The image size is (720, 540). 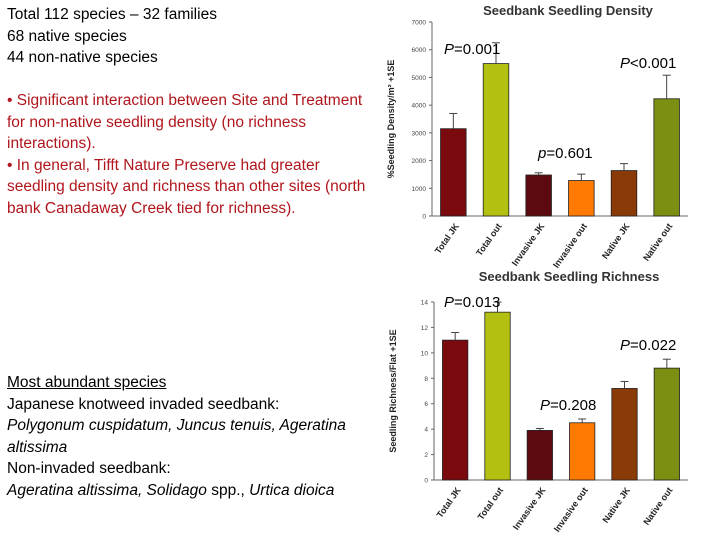 I want to click on invaded-seedbank-label: Japanese knotweed invaded seedbank:, so click(x=143, y=404).